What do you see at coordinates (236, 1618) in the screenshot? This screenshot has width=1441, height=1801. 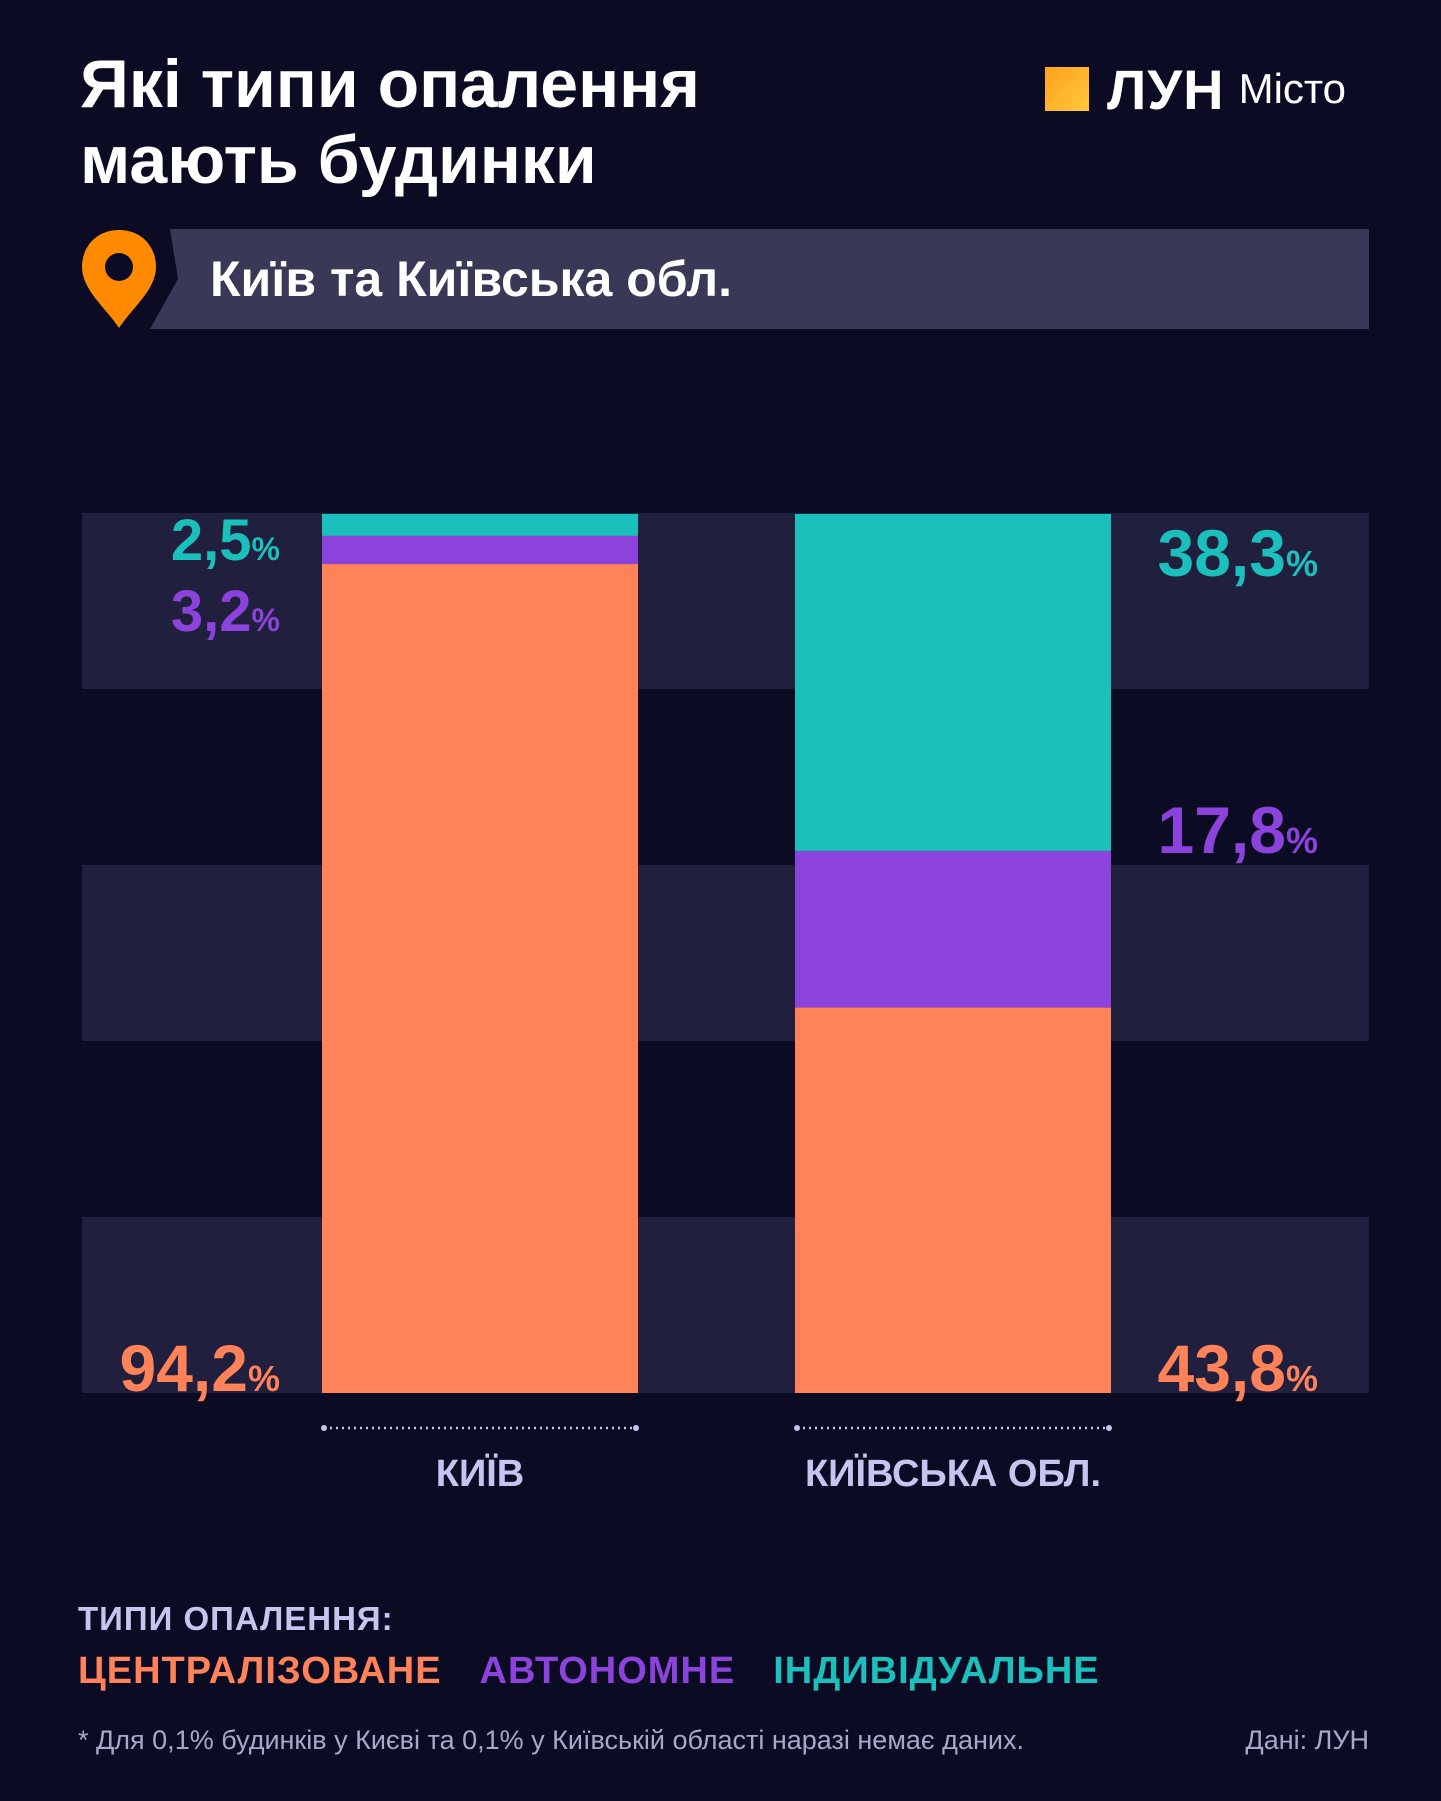 I see `legend-title: ТИПИ ОПАЛЕННЯ:` at bounding box center [236, 1618].